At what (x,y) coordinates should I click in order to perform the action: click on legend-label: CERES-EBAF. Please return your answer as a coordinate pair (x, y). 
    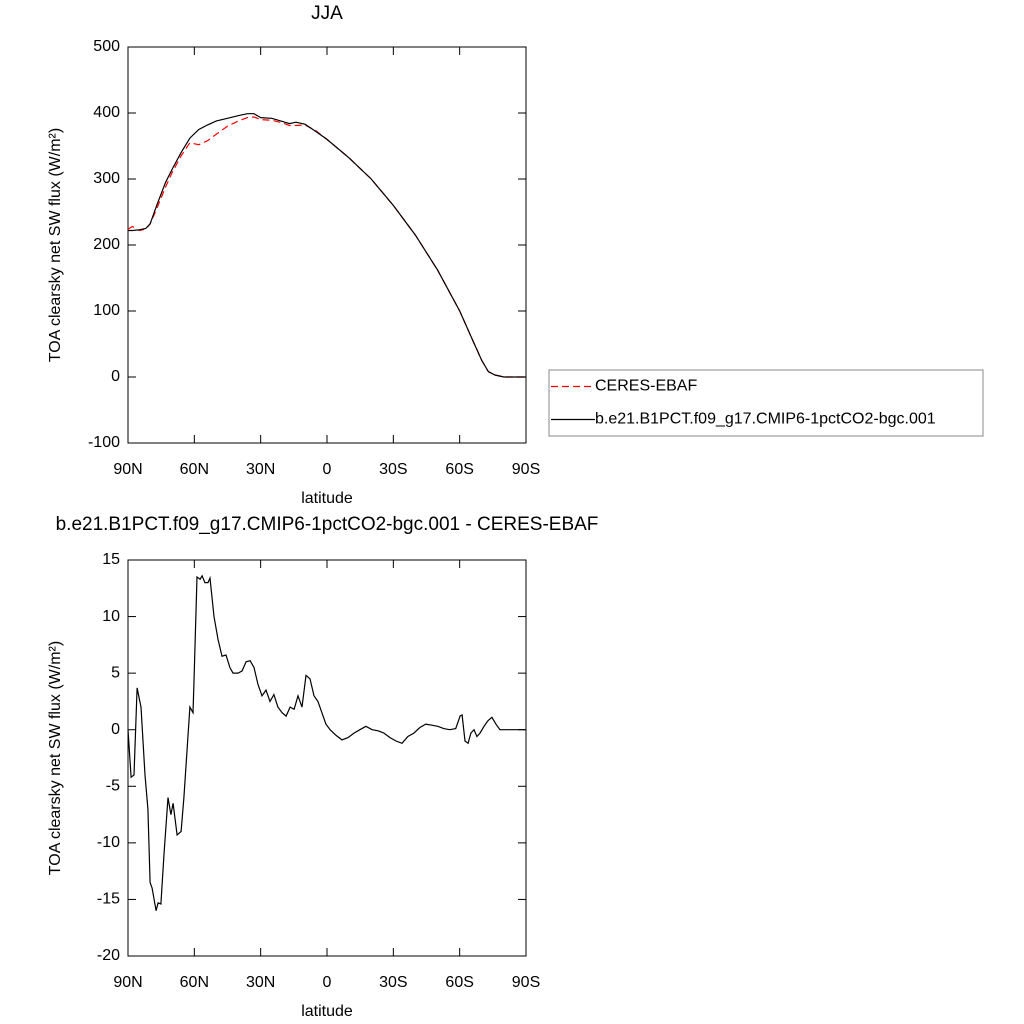
    Looking at the image, I should click on (646, 386).